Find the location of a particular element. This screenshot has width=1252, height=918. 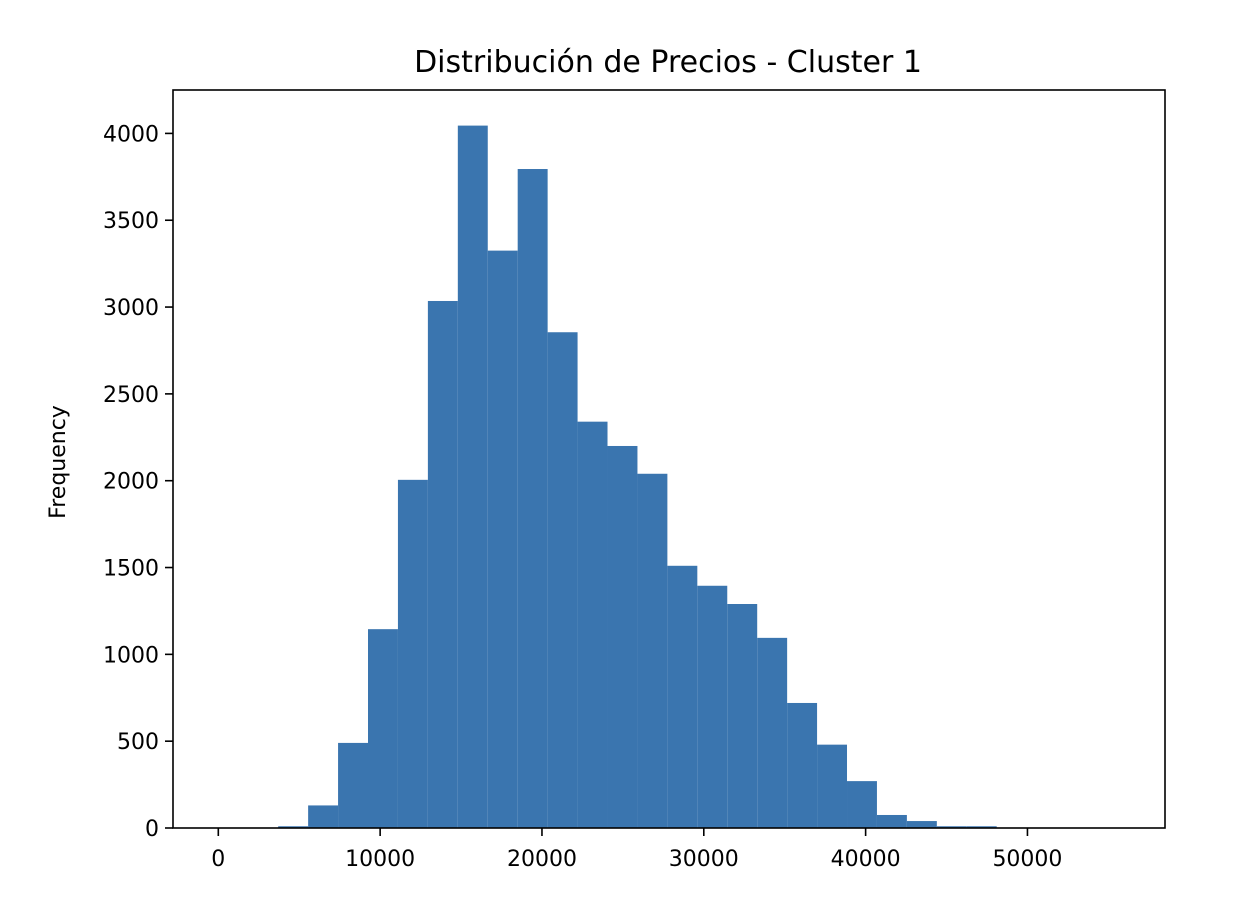

x-tick-label: 30000 is located at coordinates (704, 859).